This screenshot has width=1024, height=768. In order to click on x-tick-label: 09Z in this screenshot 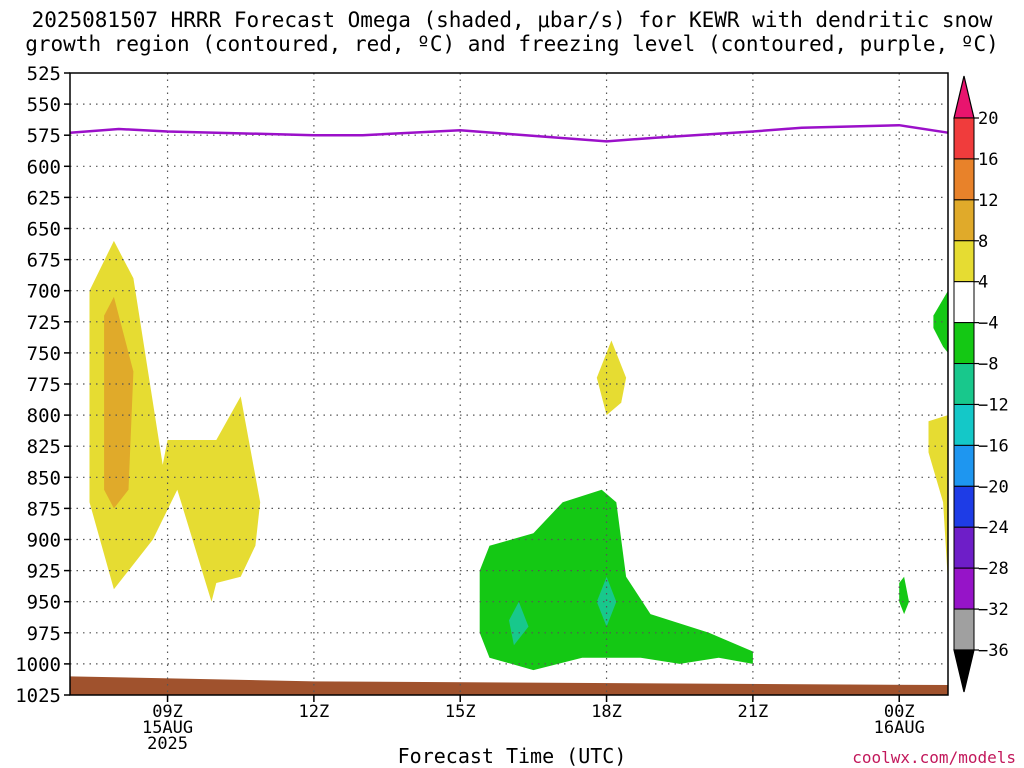, I will do `click(167, 712)`.